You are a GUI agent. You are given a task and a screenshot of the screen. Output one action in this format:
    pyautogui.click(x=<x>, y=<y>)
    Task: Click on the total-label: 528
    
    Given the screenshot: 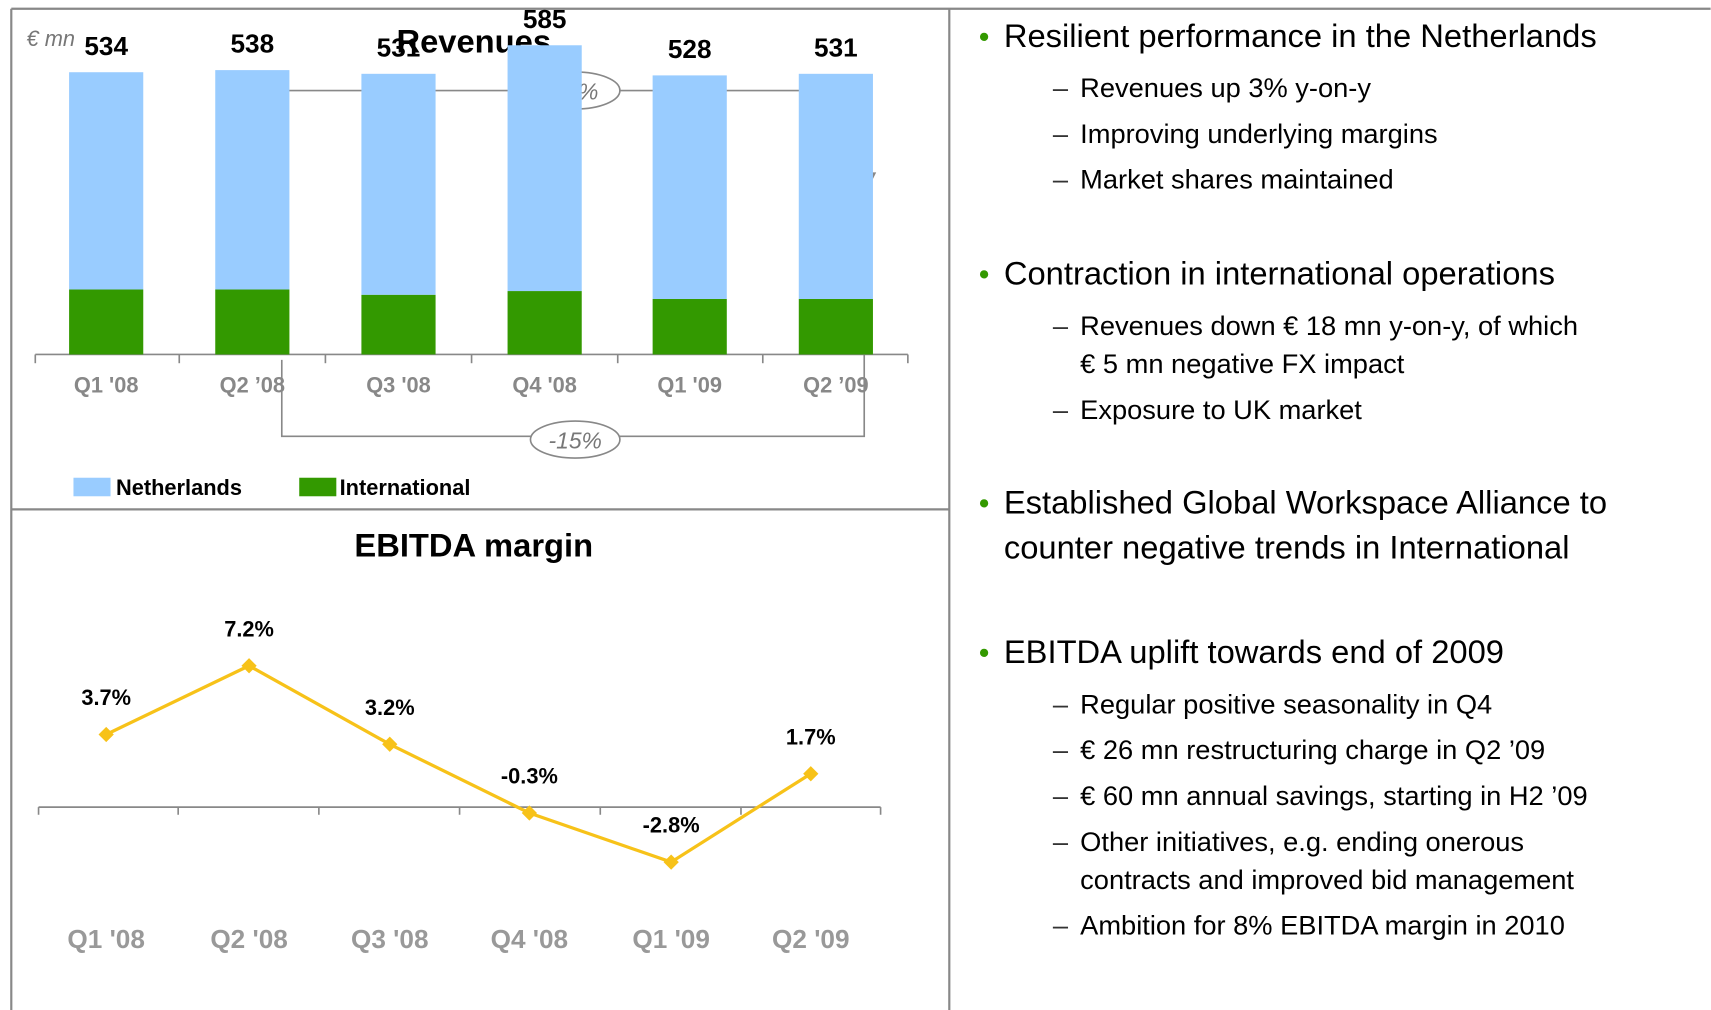 What is the action you would take?
    pyautogui.click(x=690, y=49)
    